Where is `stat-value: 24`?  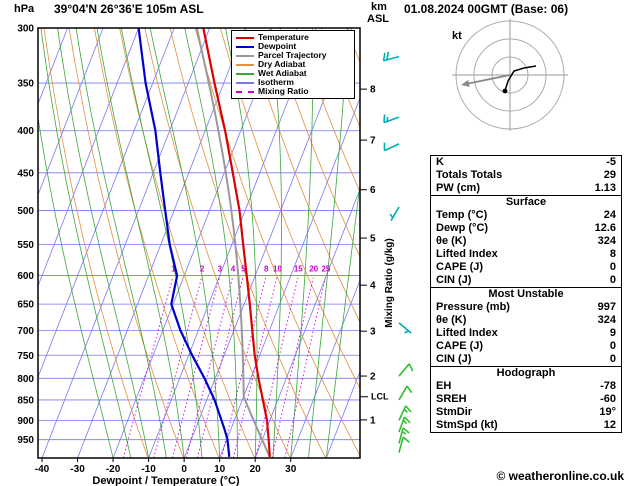 stat-value: 24 is located at coordinates (609, 215).